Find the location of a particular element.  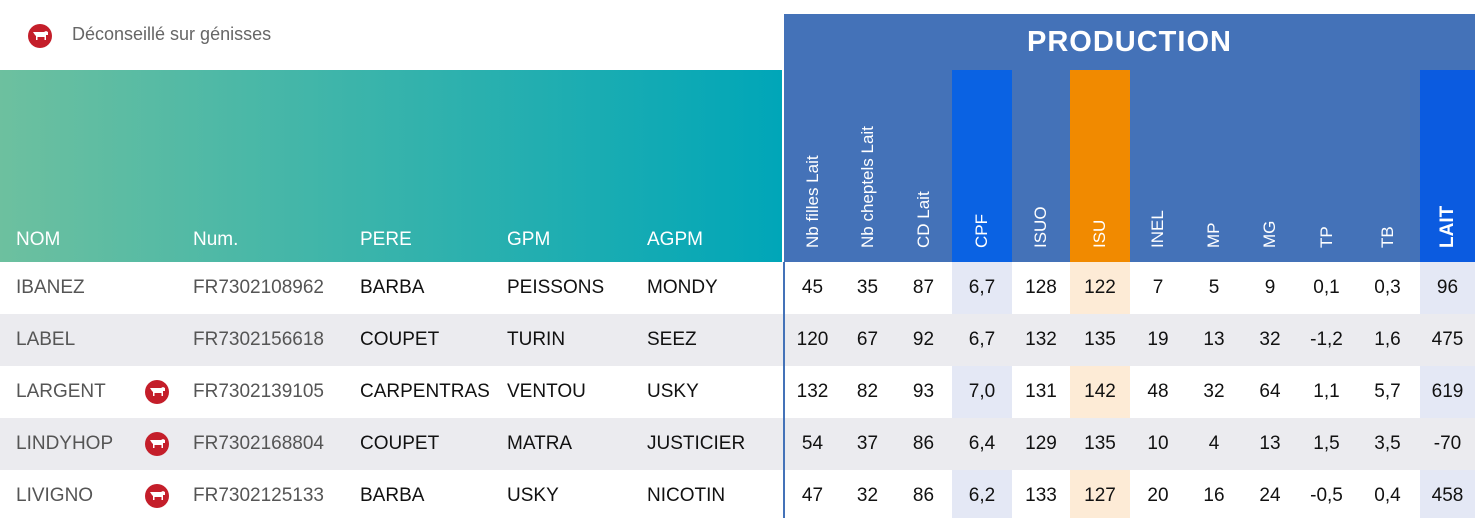

cell-text: LARGENT is located at coordinates (61, 391).